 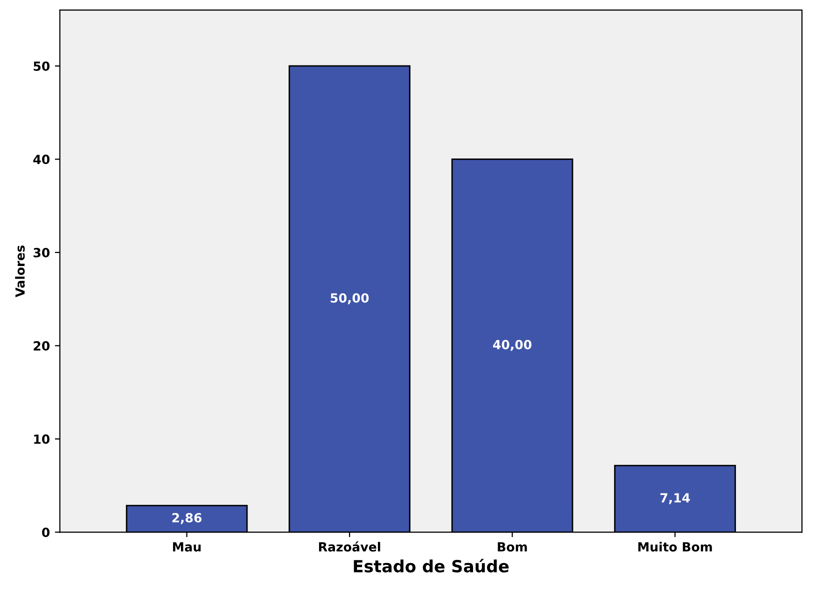 I want to click on x-tick-label: Muito Bom, so click(x=675, y=547).